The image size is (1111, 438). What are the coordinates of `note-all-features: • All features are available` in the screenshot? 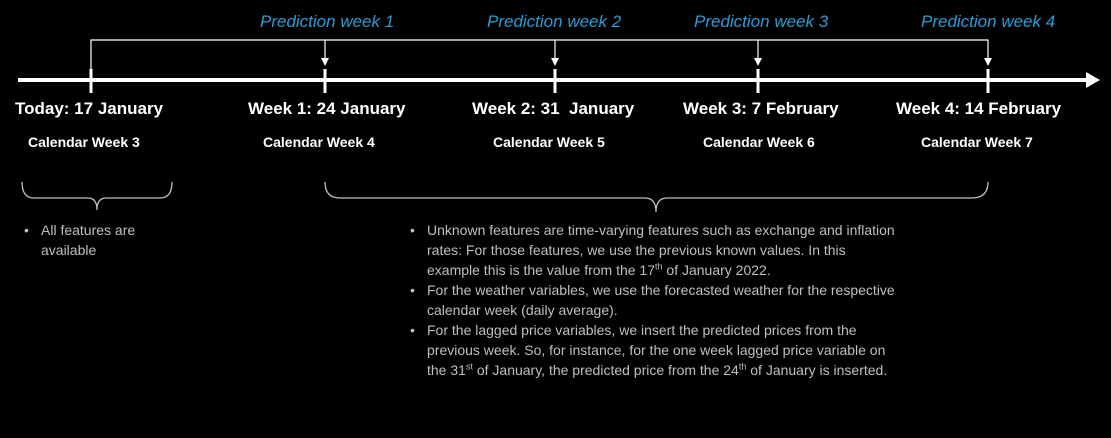 It's located at (96, 240).